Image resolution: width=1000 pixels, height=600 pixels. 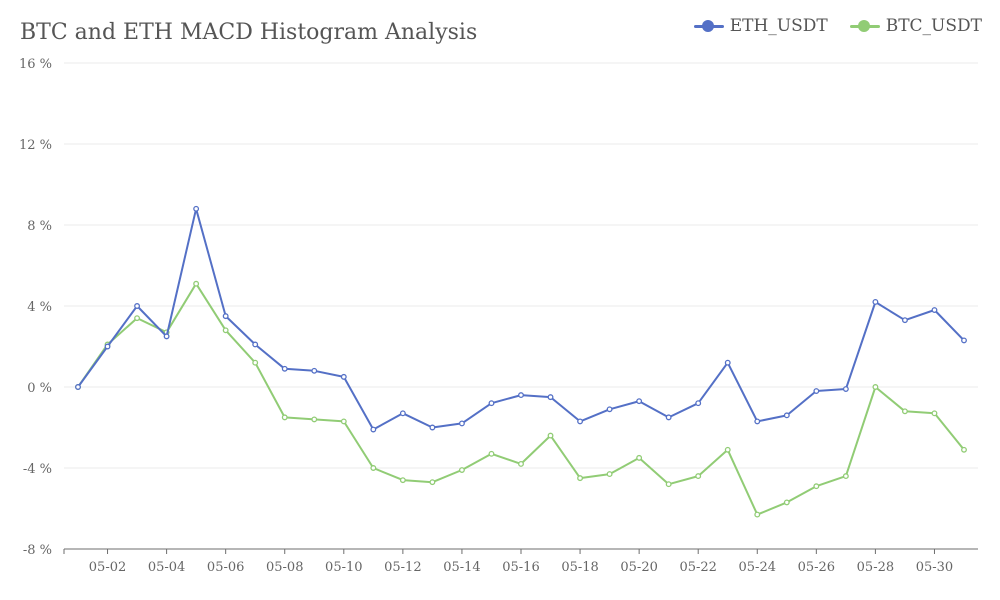 What do you see at coordinates (520, 567) in the screenshot?
I see `x-tick-label: 05-16` at bounding box center [520, 567].